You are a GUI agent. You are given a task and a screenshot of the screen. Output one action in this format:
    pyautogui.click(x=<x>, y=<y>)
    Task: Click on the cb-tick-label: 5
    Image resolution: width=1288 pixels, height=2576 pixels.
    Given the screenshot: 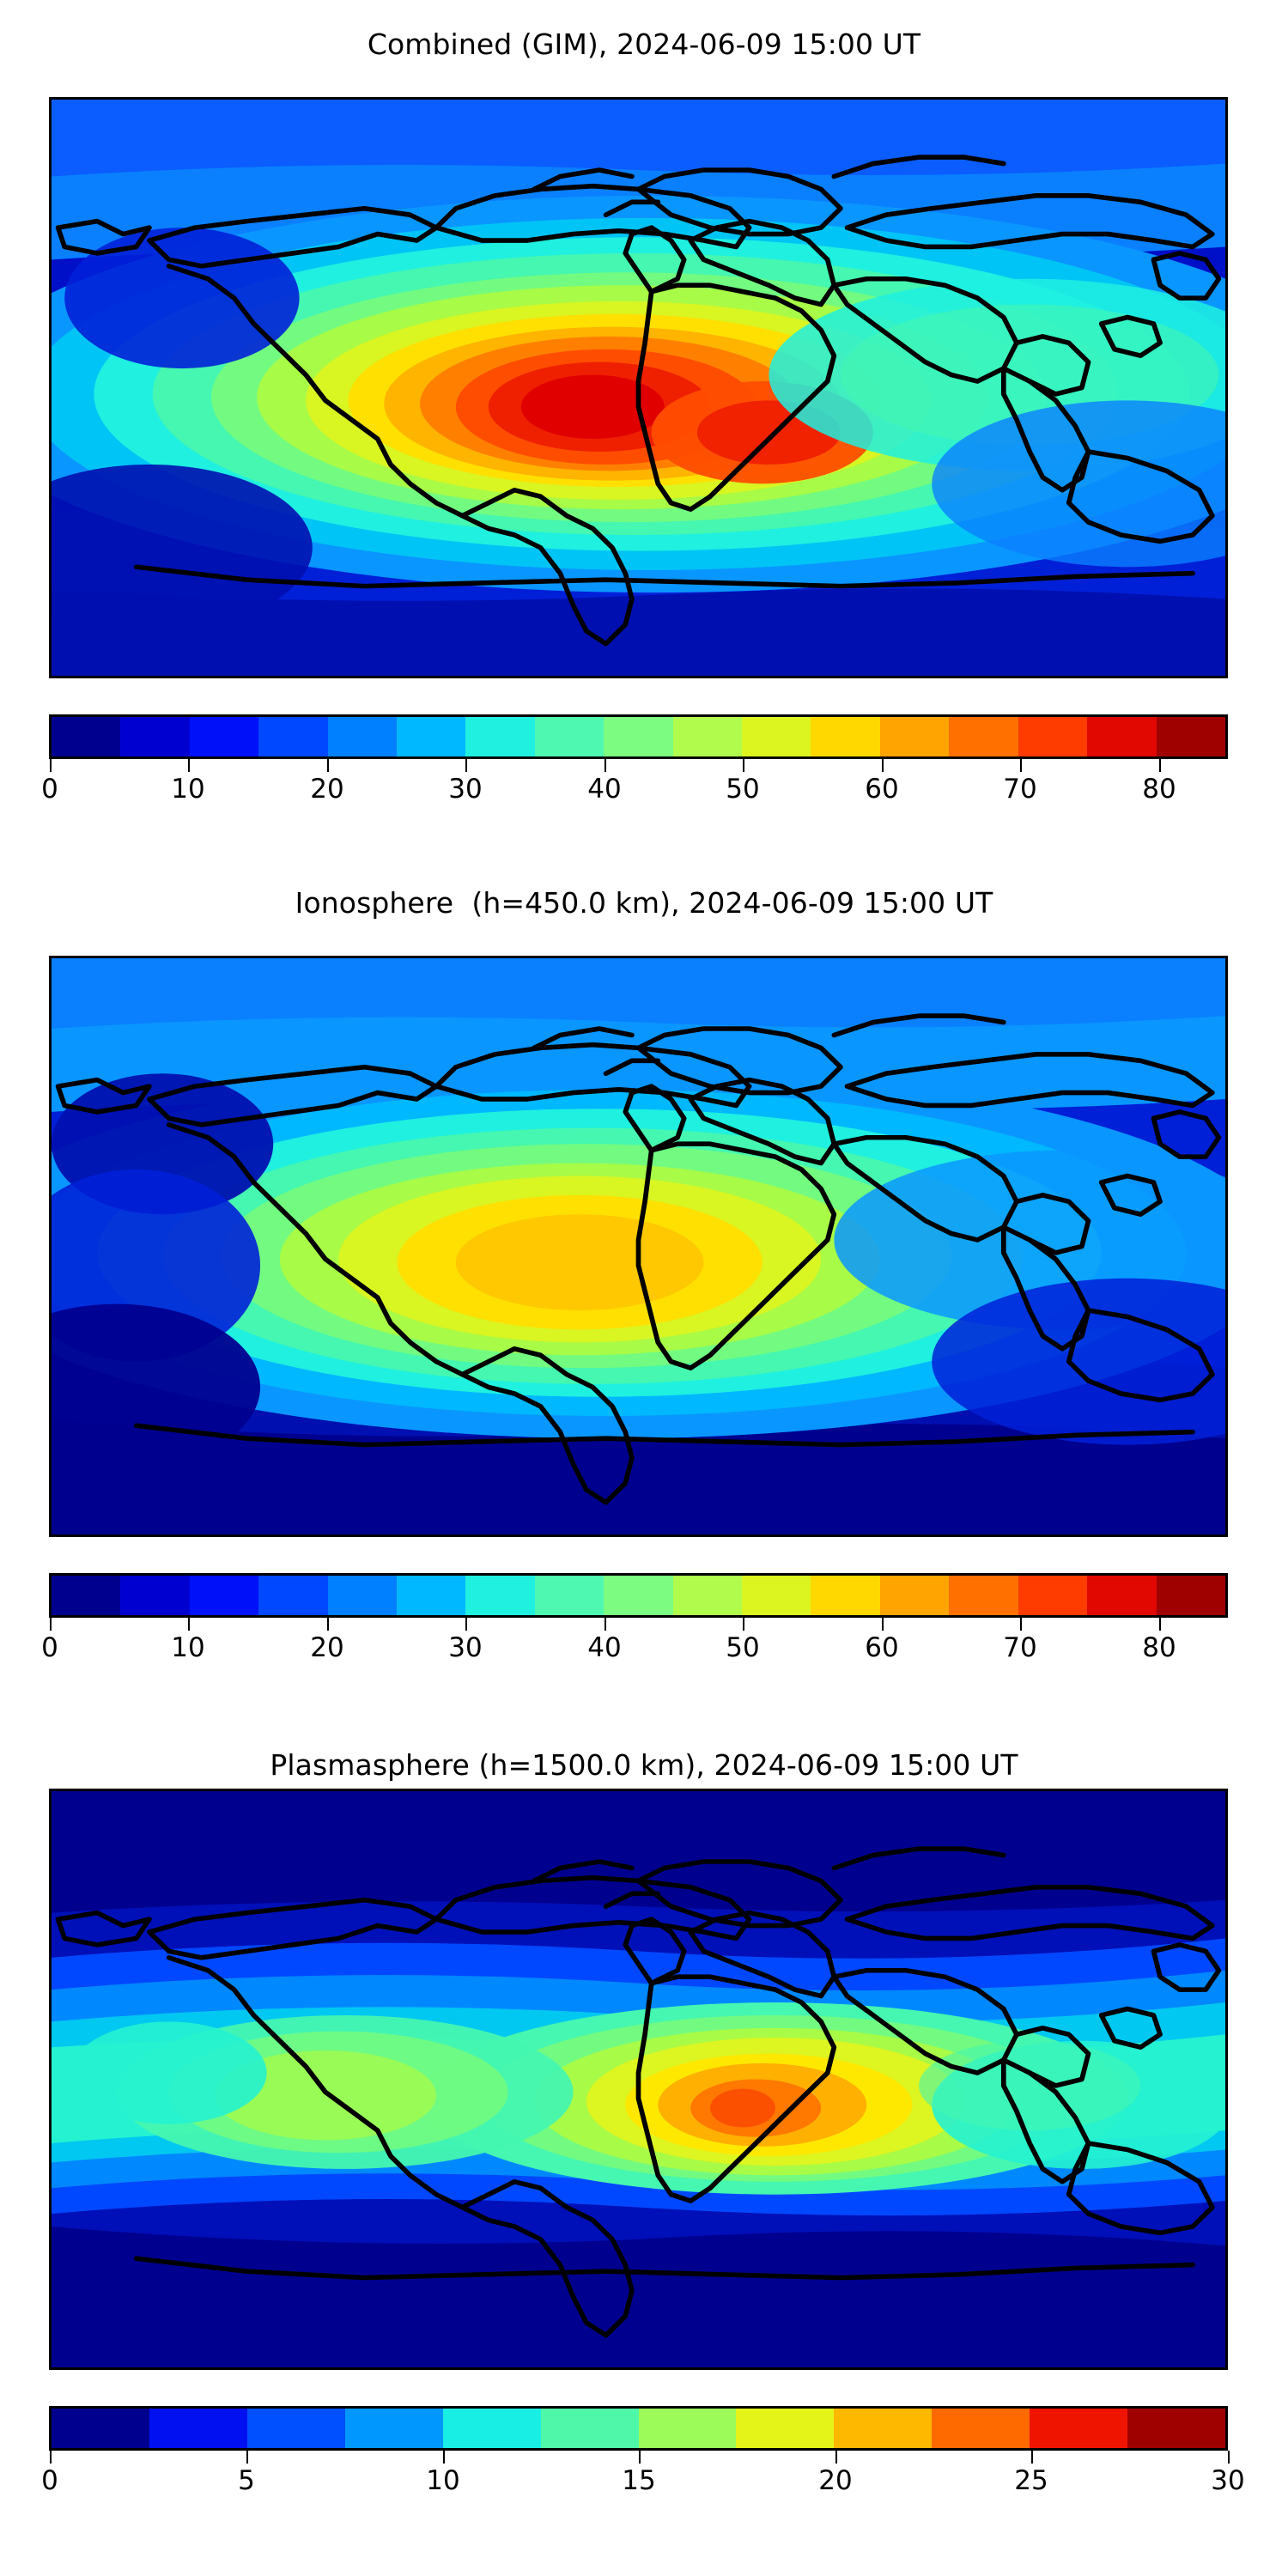 What is the action you would take?
    pyautogui.click(x=247, y=2480)
    